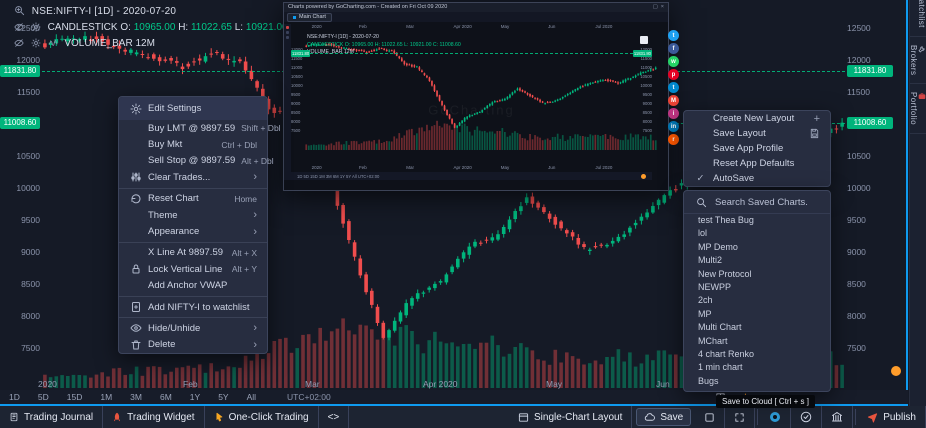  I want to click on item-button: <>, so click(334, 417).